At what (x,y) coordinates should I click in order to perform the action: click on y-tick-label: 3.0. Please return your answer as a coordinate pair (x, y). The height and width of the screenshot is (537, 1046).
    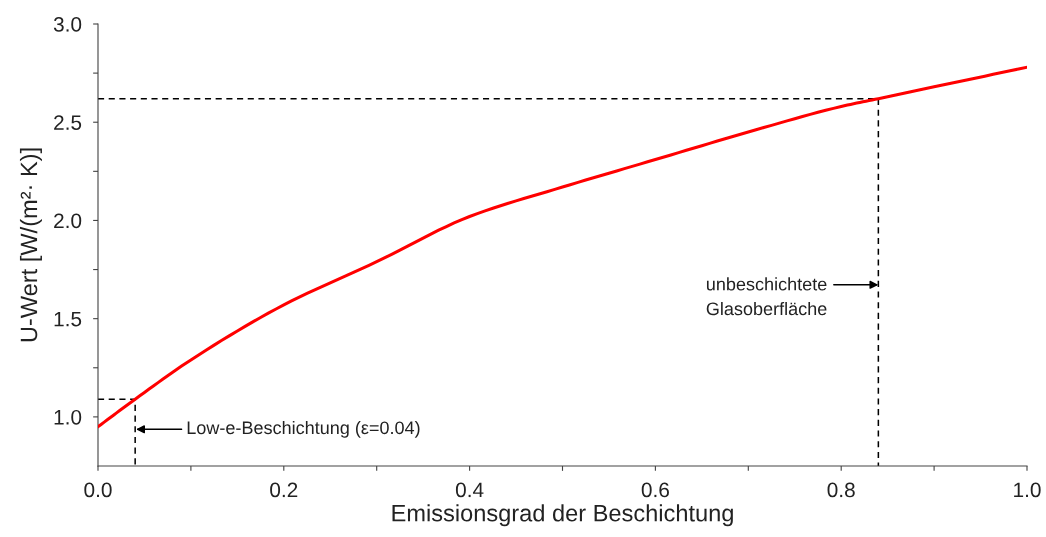
    Looking at the image, I should click on (67, 24).